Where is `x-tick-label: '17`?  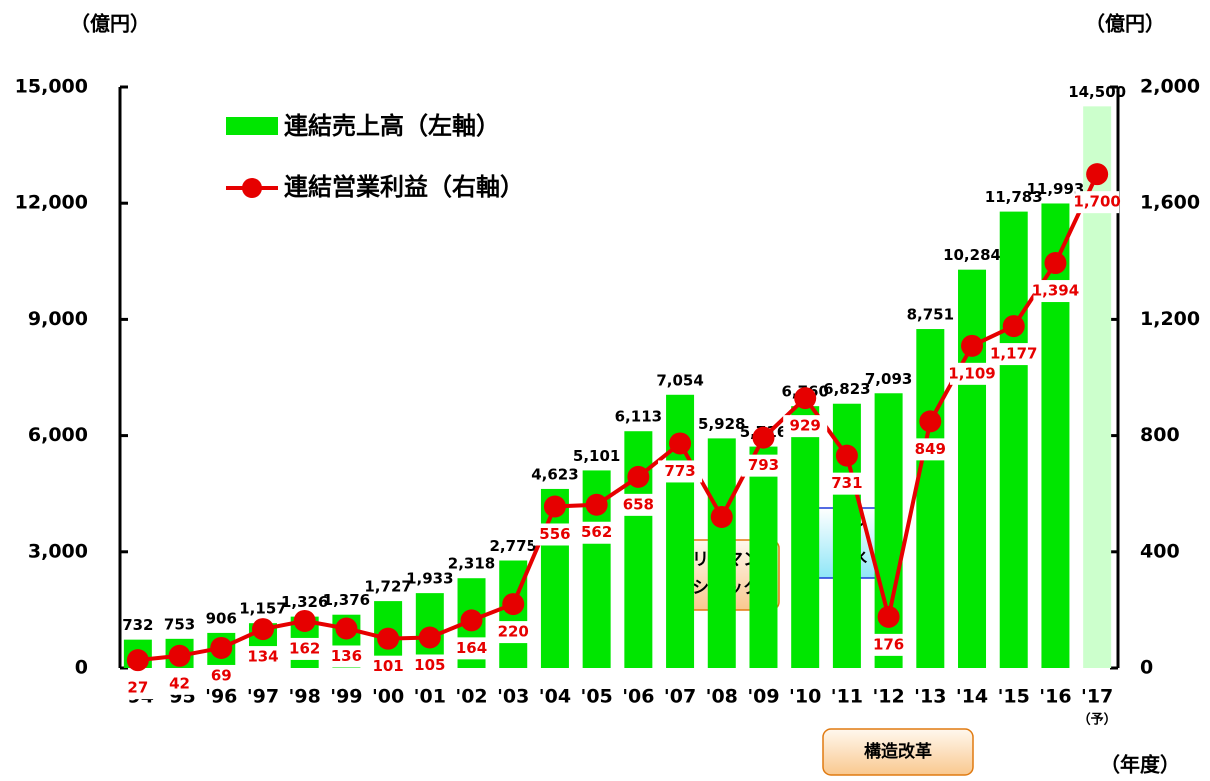
x-tick-label: '17 is located at coordinates (1097, 697).